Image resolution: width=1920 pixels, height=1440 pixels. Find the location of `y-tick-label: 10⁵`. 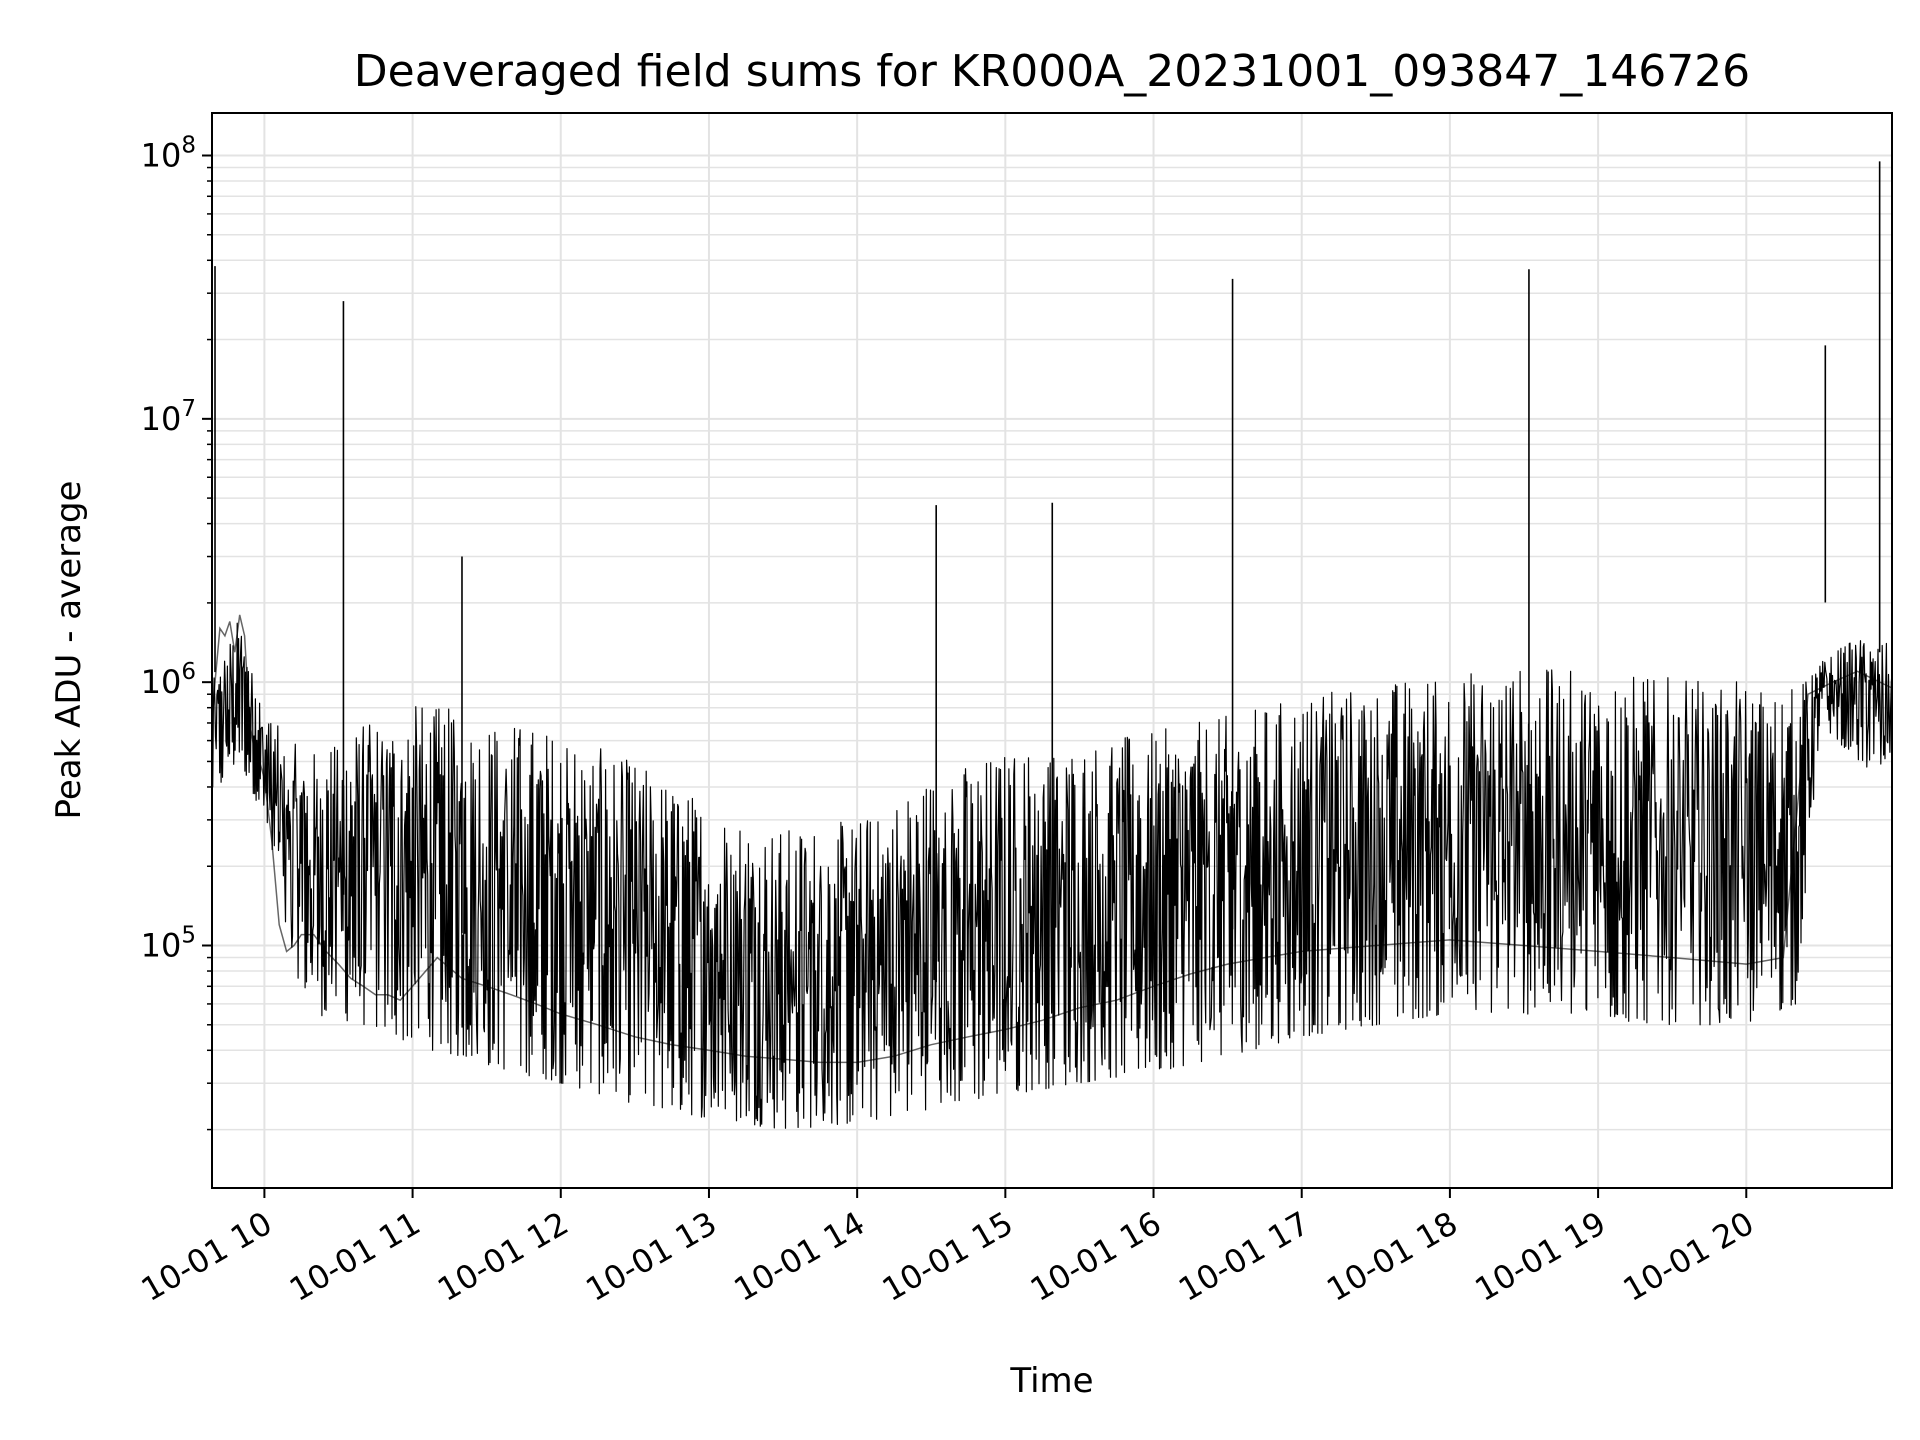

y-tick-label: 10⁵ is located at coordinates (168, 944).